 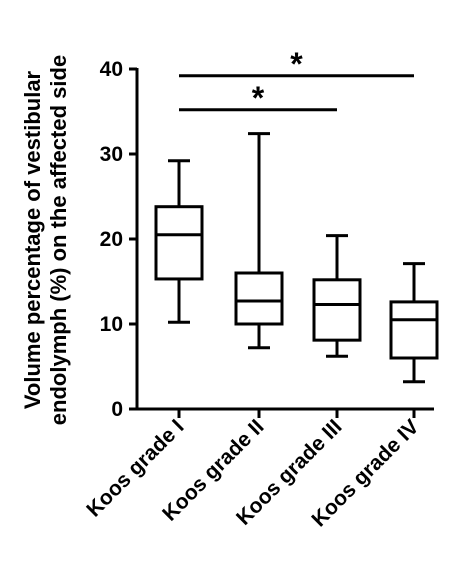 I want to click on y-tick-label: 10, so click(x=111, y=324).